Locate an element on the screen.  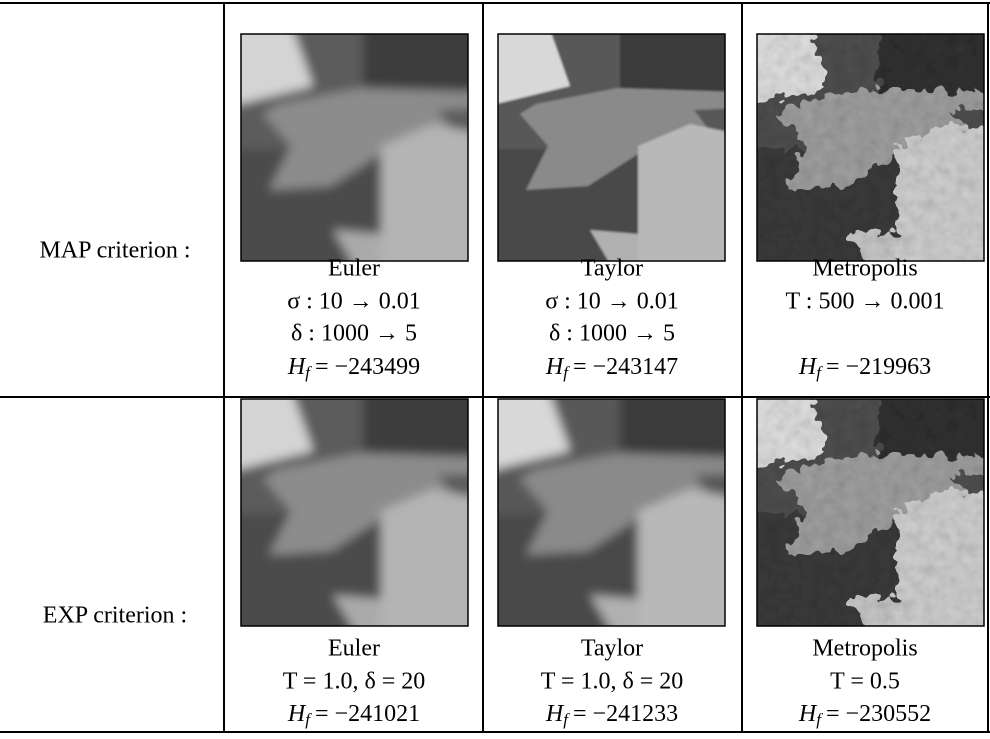
parameter: T : 500 → 0.001 is located at coordinates (865, 302).